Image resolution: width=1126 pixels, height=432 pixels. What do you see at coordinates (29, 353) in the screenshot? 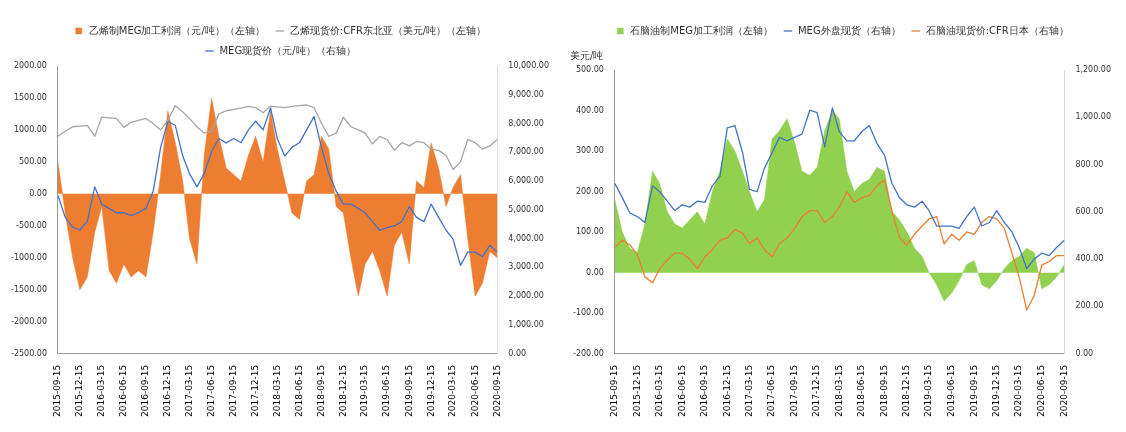
I see `y-tick-label: -2500.00` at bounding box center [29, 353].